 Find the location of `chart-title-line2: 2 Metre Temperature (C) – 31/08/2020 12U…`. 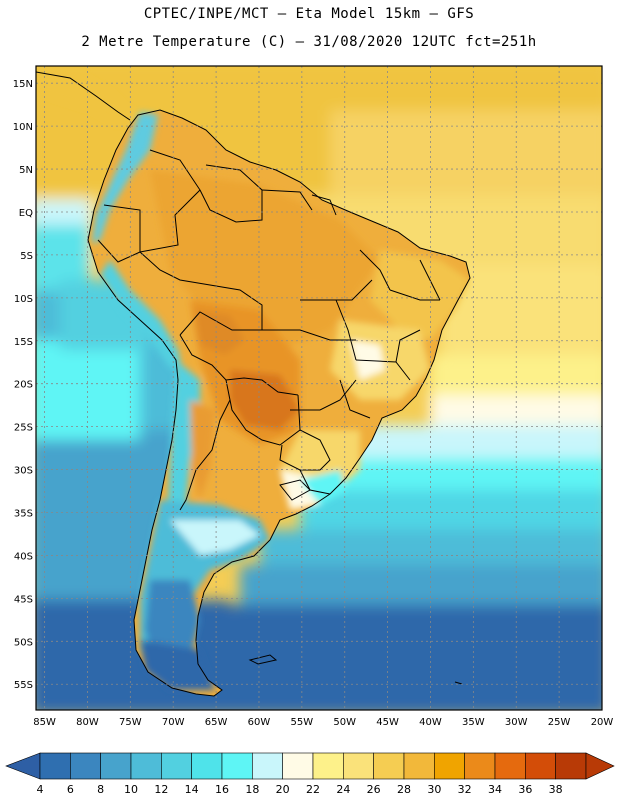

chart-title-line2: 2 Metre Temperature (C) – 31/08/2020 12U… is located at coordinates (309, 42).